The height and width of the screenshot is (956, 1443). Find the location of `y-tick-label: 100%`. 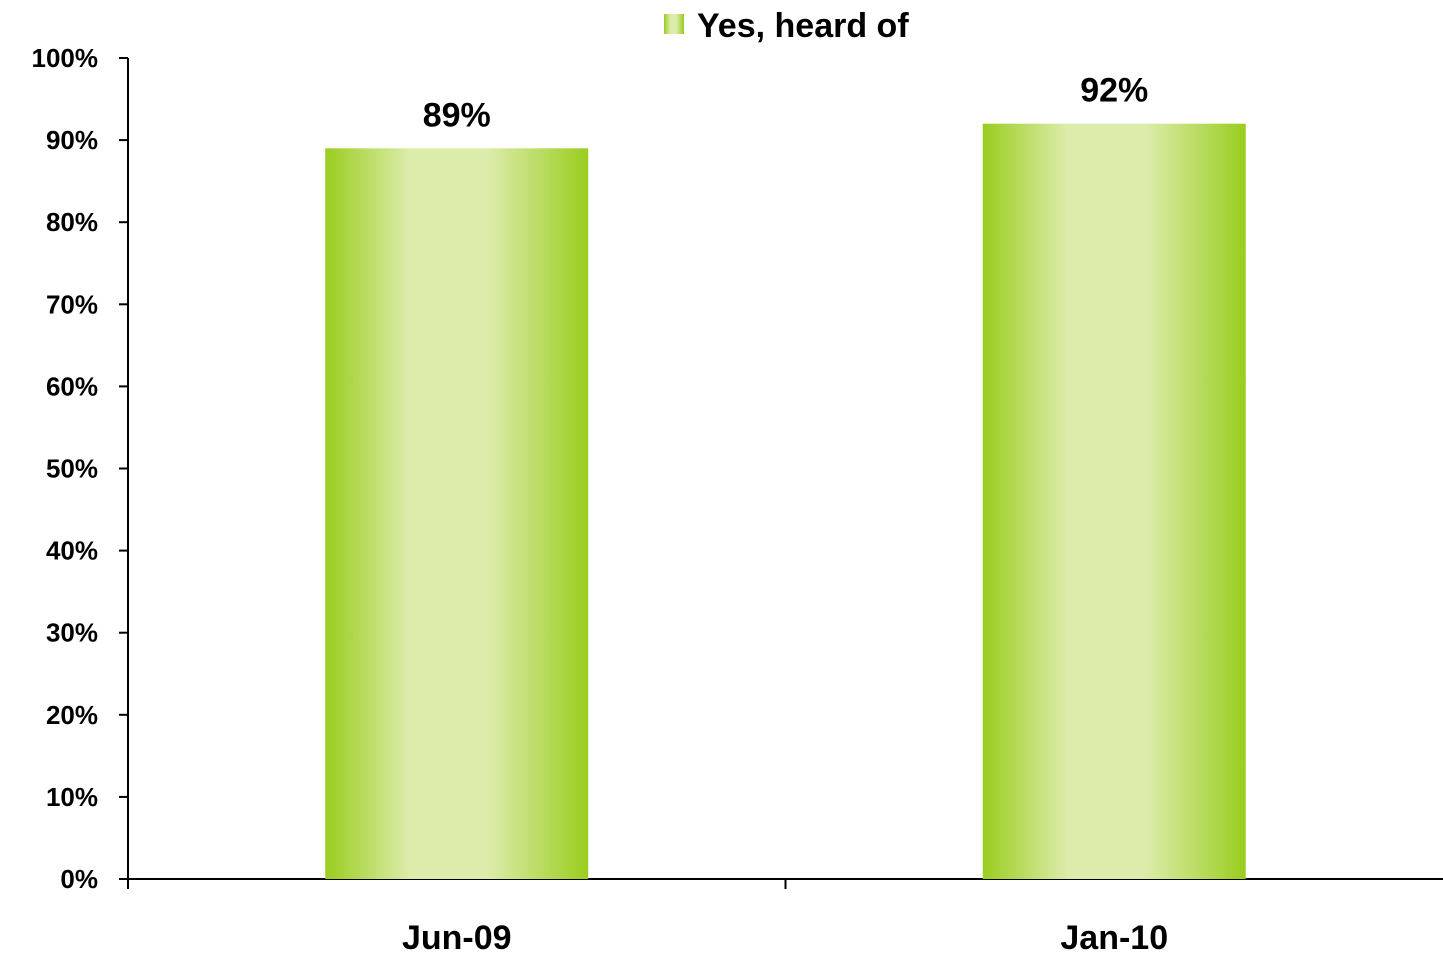

y-tick-label: 100% is located at coordinates (65, 58).